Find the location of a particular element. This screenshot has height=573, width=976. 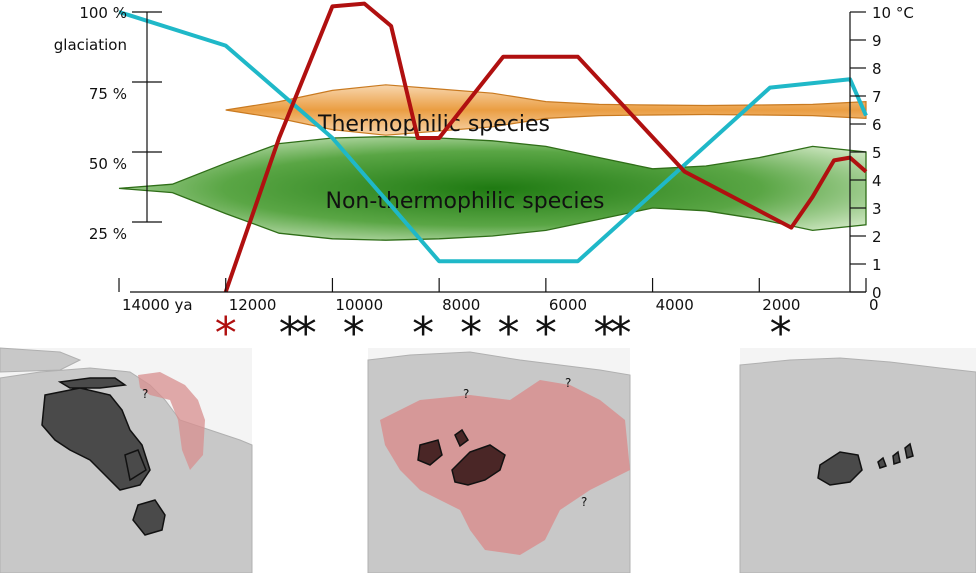

map-1: ? is located at coordinates (126, 460).